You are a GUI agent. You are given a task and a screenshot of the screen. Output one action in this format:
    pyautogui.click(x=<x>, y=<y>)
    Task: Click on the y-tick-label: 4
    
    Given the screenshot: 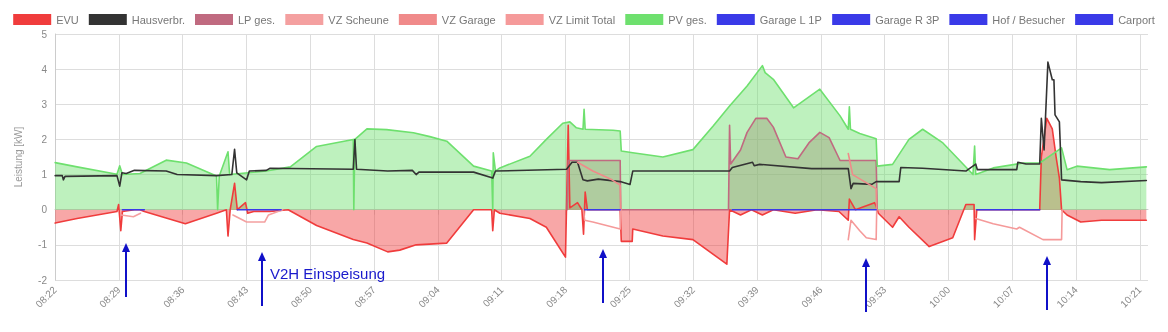 What is the action you would take?
    pyautogui.click(x=44, y=69)
    